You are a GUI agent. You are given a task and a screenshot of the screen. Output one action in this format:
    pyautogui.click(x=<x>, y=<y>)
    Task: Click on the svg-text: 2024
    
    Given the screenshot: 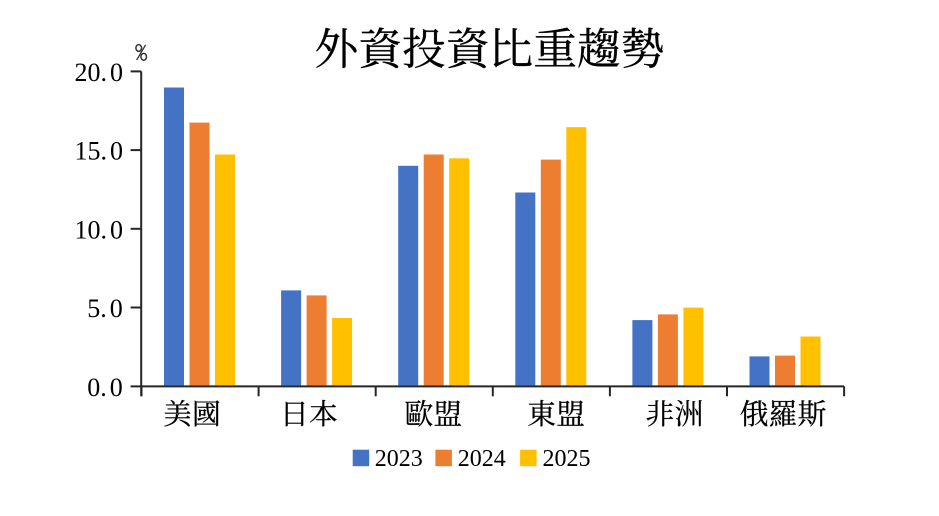 What is the action you would take?
    pyautogui.click(x=482, y=459)
    